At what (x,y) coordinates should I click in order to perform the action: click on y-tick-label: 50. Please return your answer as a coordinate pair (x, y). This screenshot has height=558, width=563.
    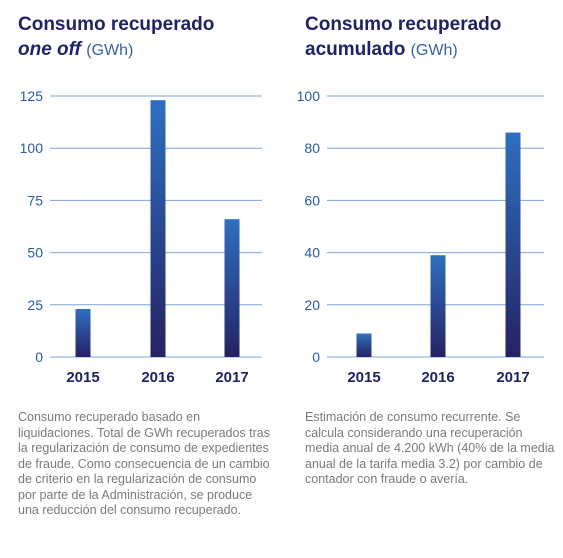
    Looking at the image, I should click on (35, 253).